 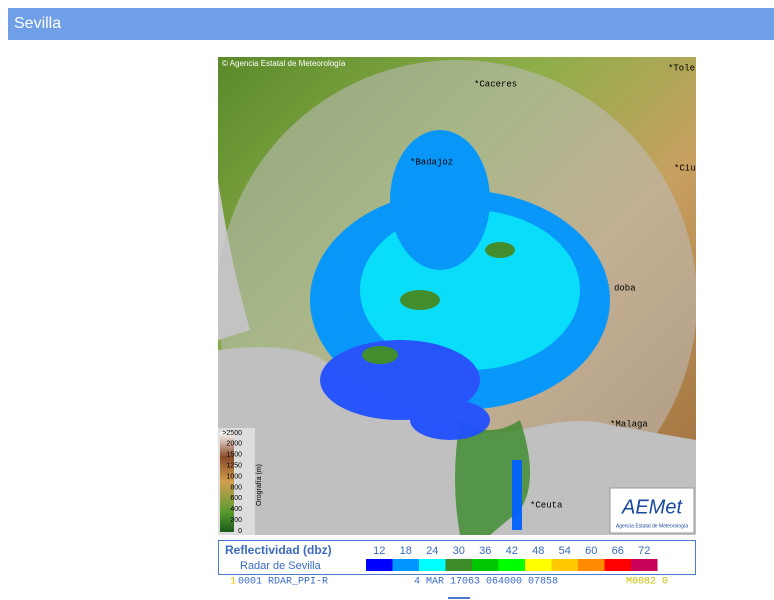 What do you see at coordinates (432, 551) in the screenshot?
I see `legend-label: 24` at bounding box center [432, 551].